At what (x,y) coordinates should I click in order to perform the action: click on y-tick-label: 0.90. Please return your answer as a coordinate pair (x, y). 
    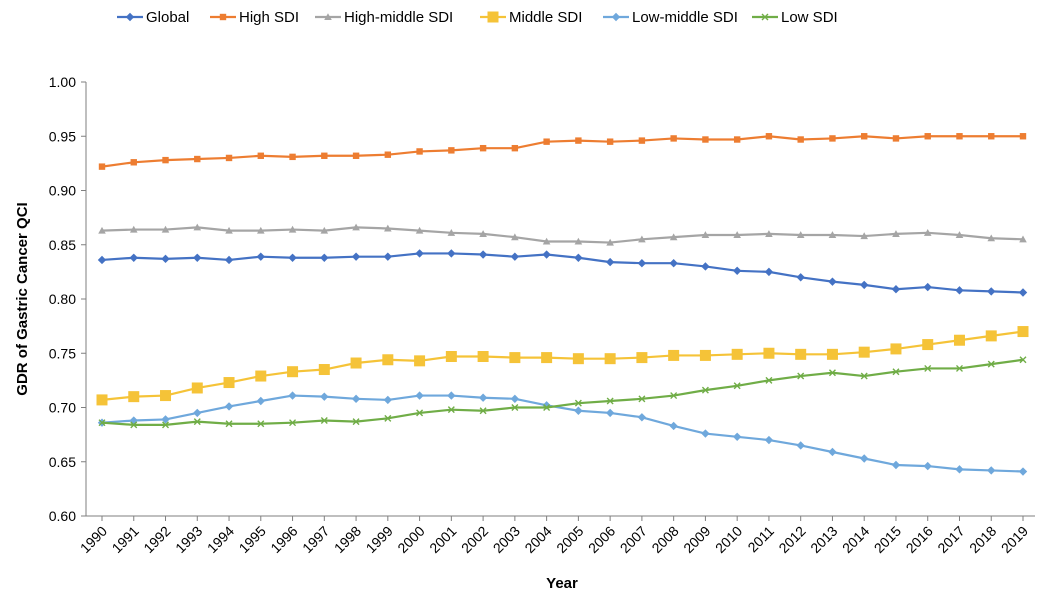
    Looking at the image, I should click on (62, 191).